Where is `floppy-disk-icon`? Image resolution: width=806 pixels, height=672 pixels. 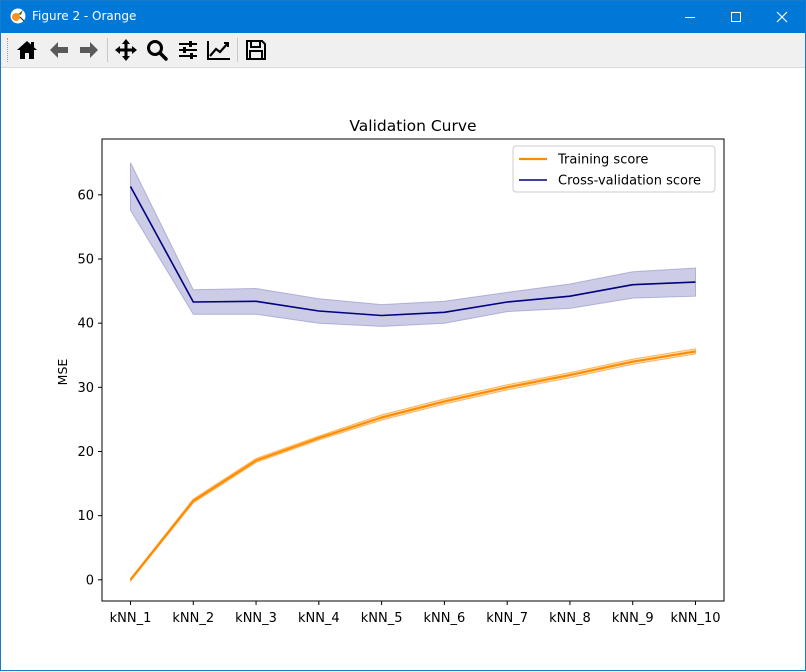
floppy-disk-icon is located at coordinates (256, 50).